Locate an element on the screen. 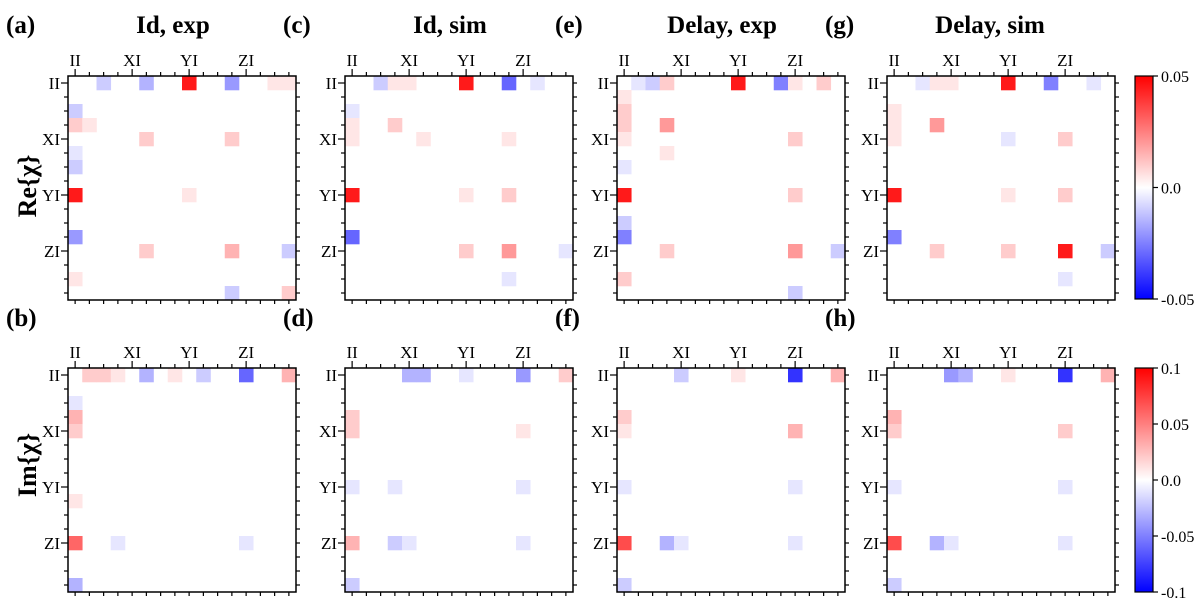 The height and width of the screenshot is (603, 1200). colorbar-bar is located at coordinates (1144, 480).